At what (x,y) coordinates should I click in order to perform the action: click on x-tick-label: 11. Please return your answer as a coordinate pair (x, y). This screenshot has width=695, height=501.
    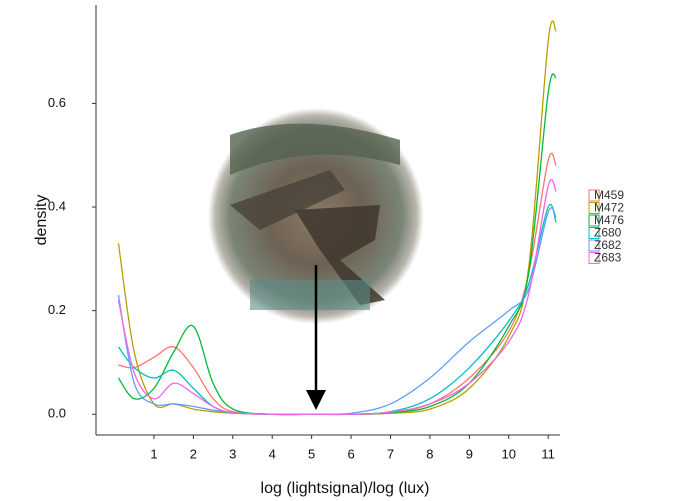
    Looking at the image, I should click on (548, 453).